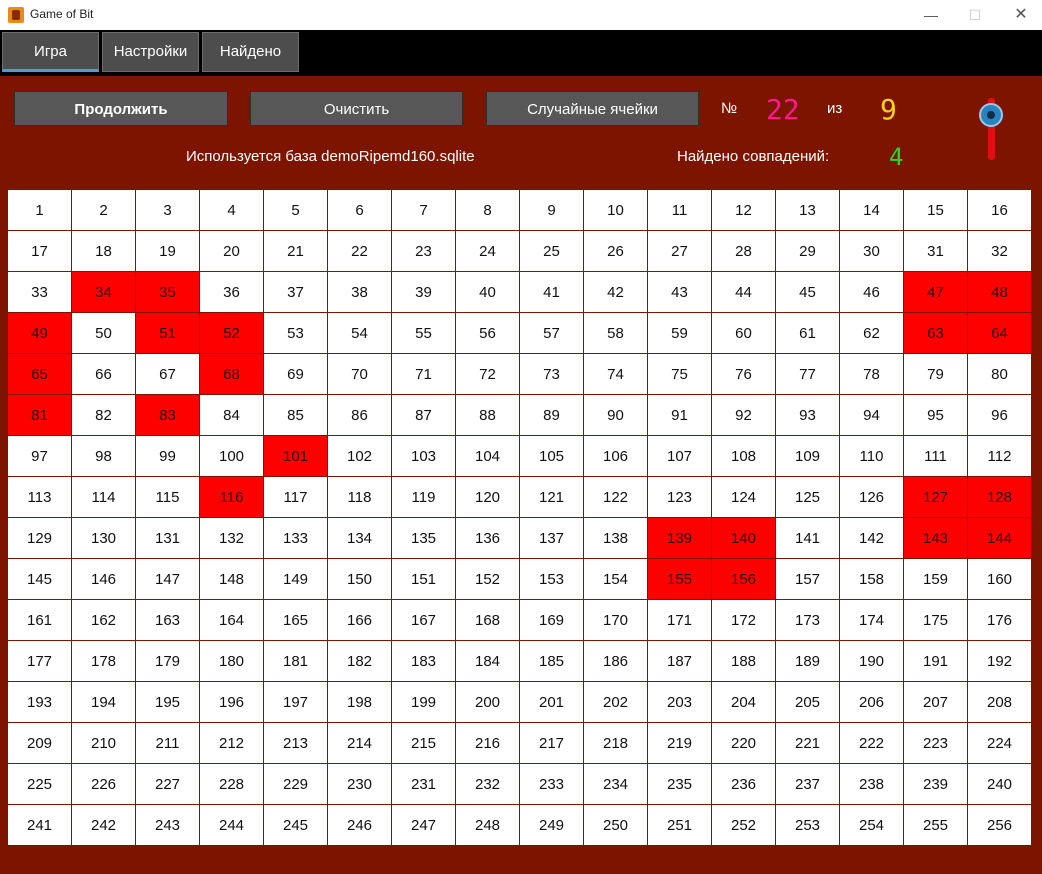 The image size is (1042, 874). What do you see at coordinates (871, 374) in the screenshot?
I see `grid-cell: 78` at bounding box center [871, 374].